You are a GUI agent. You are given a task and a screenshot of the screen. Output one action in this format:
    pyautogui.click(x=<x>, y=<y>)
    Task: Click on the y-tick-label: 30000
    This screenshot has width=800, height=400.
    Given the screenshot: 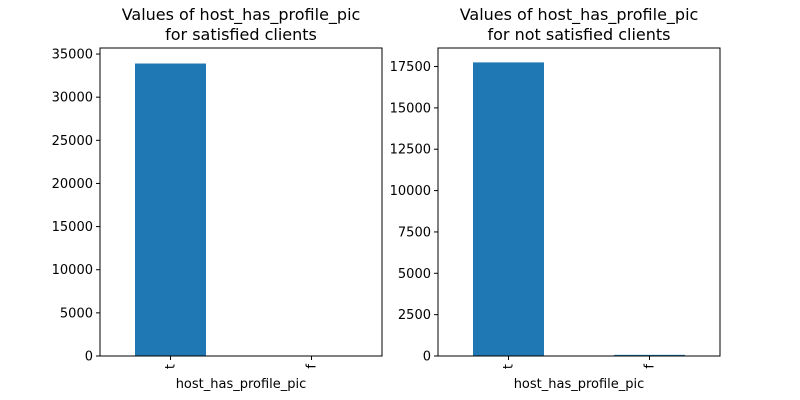 What is the action you would take?
    pyautogui.click(x=72, y=98)
    